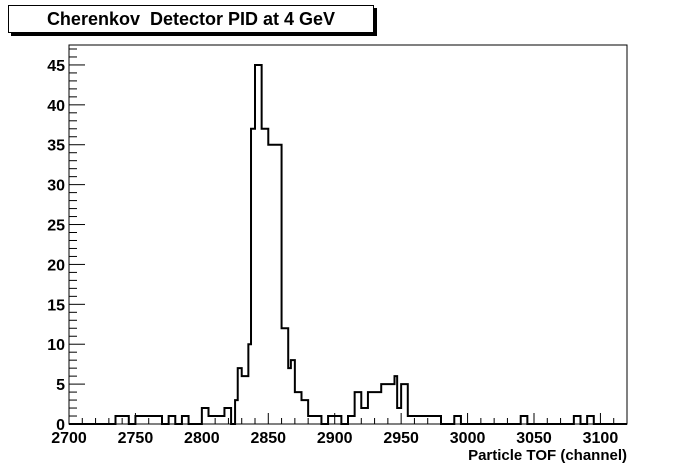 The height and width of the screenshot is (472, 696). What do you see at coordinates (56, 106) in the screenshot?
I see `y-tick-label: 40` at bounding box center [56, 106].